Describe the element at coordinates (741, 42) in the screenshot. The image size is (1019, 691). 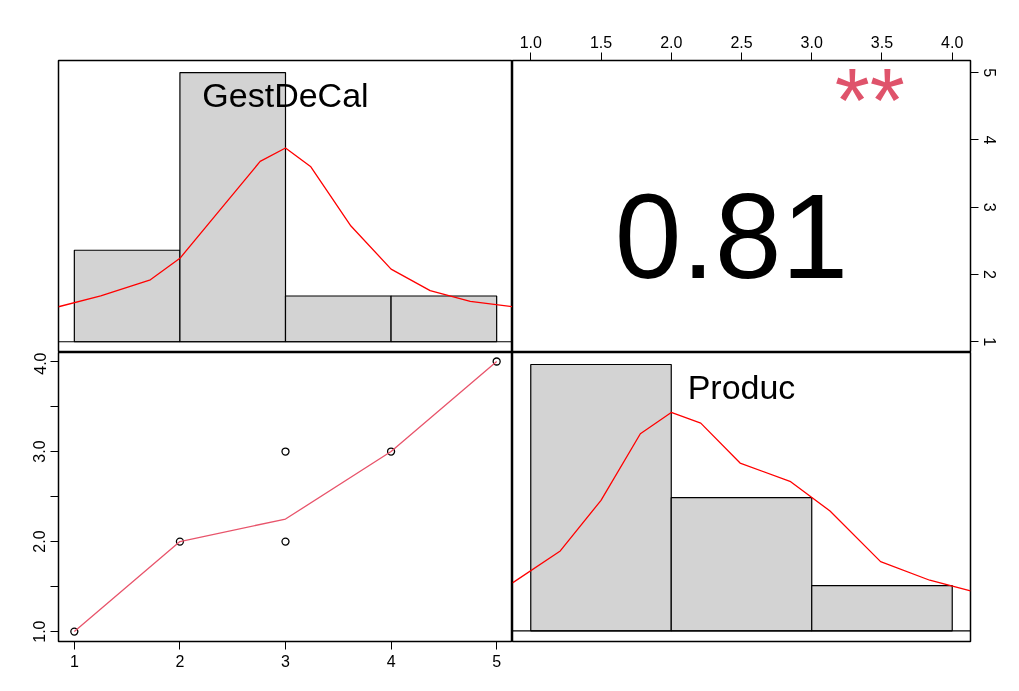
I see `x-tick-label: 2.5` at that location.